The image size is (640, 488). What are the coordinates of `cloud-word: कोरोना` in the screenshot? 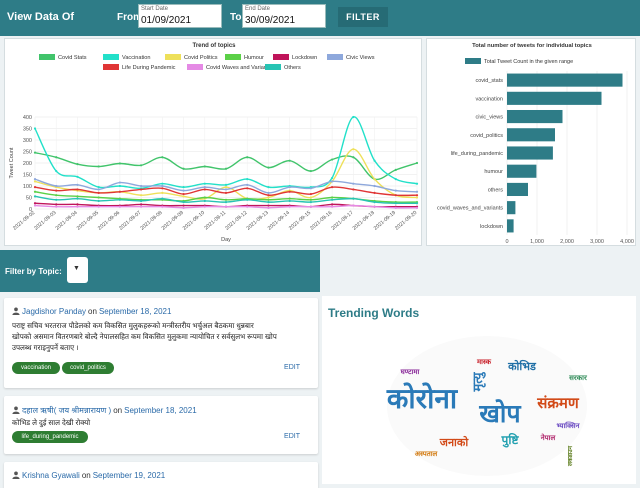 It's located at (422, 398).